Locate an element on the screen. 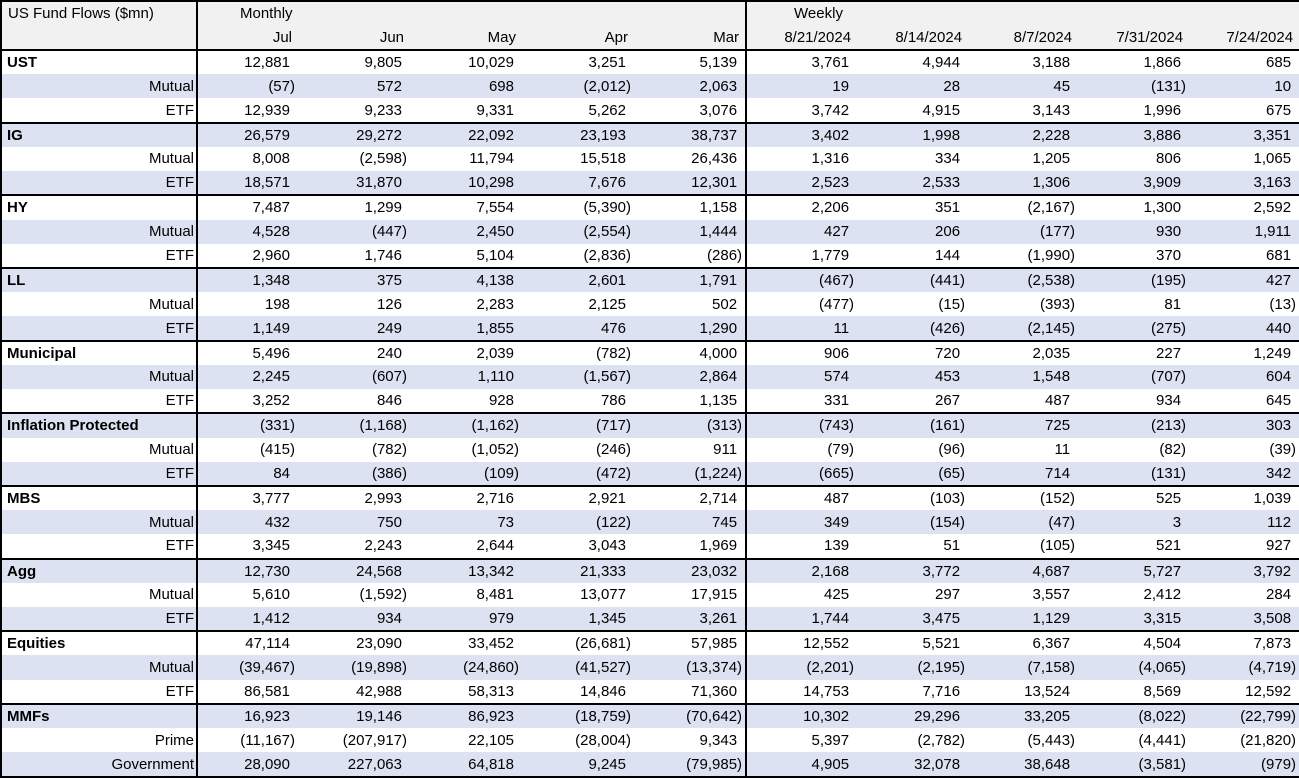 Image resolution: width=1299 pixels, height=778 pixels. value-cell: 12,881 is located at coordinates (247, 61).